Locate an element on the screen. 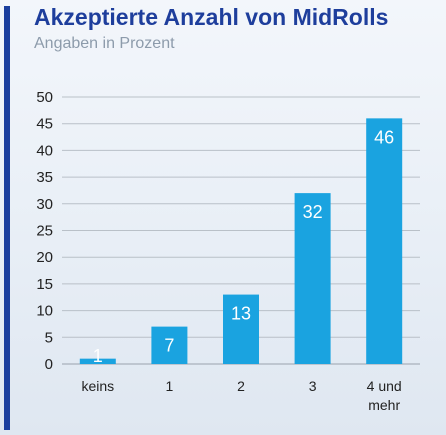  x-tick-label: 4 und mehr is located at coordinates (384, 395).